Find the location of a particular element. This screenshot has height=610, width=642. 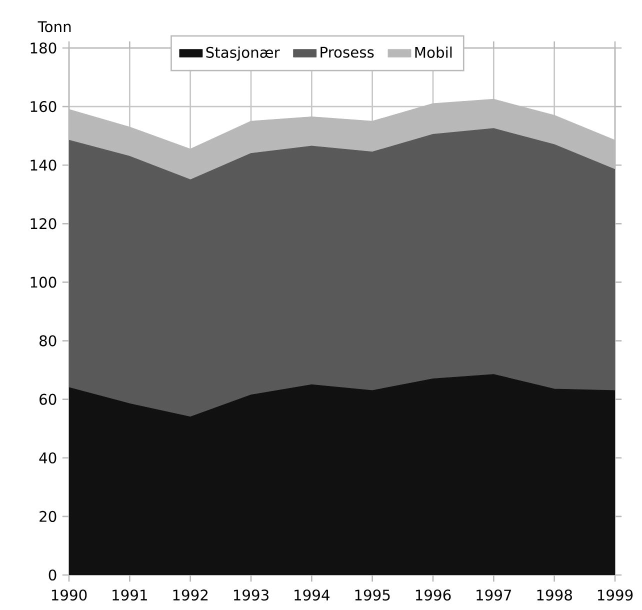

x-tick-label: 1995 is located at coordinates (372, 595).